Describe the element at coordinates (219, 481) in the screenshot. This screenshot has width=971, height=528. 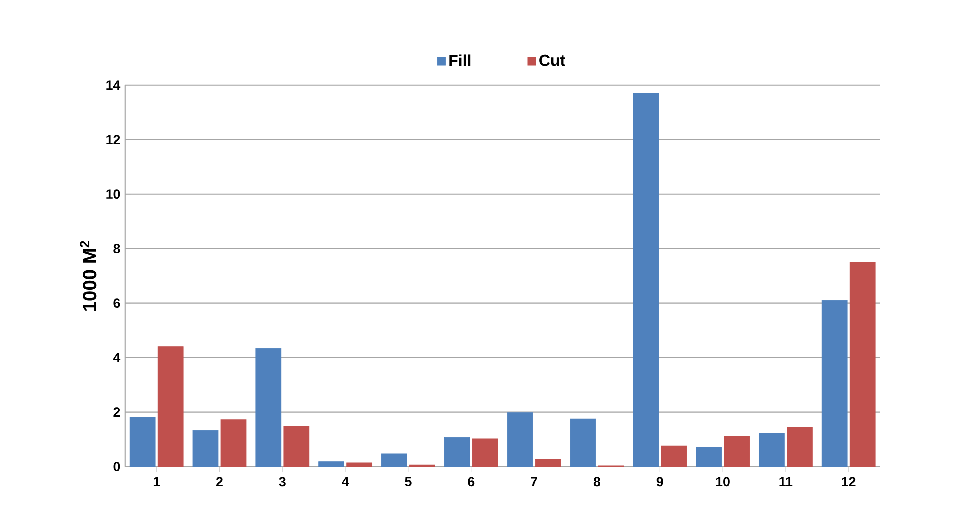
I see `x-tick-label: 2` at that location.